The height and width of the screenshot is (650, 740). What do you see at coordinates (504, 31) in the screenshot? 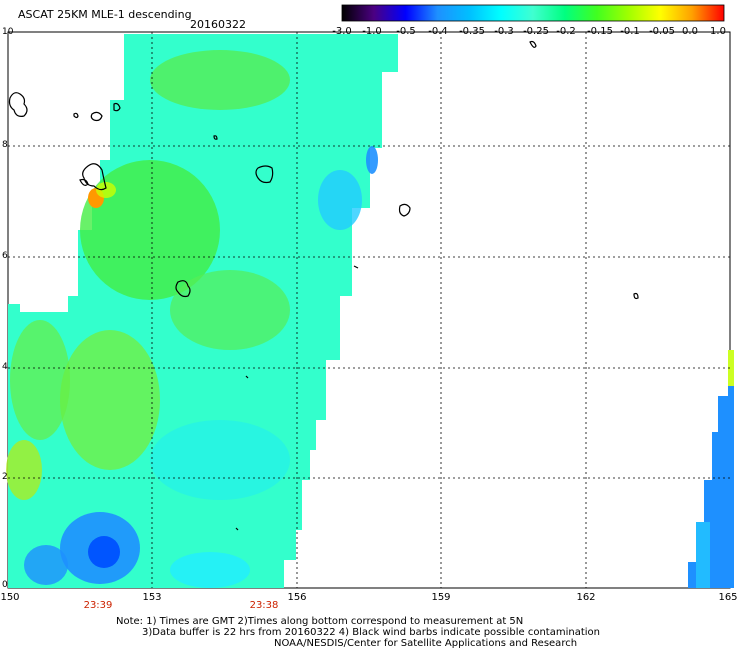
I see `colorbar-label: -0.3` at bounding box center [504, 31].